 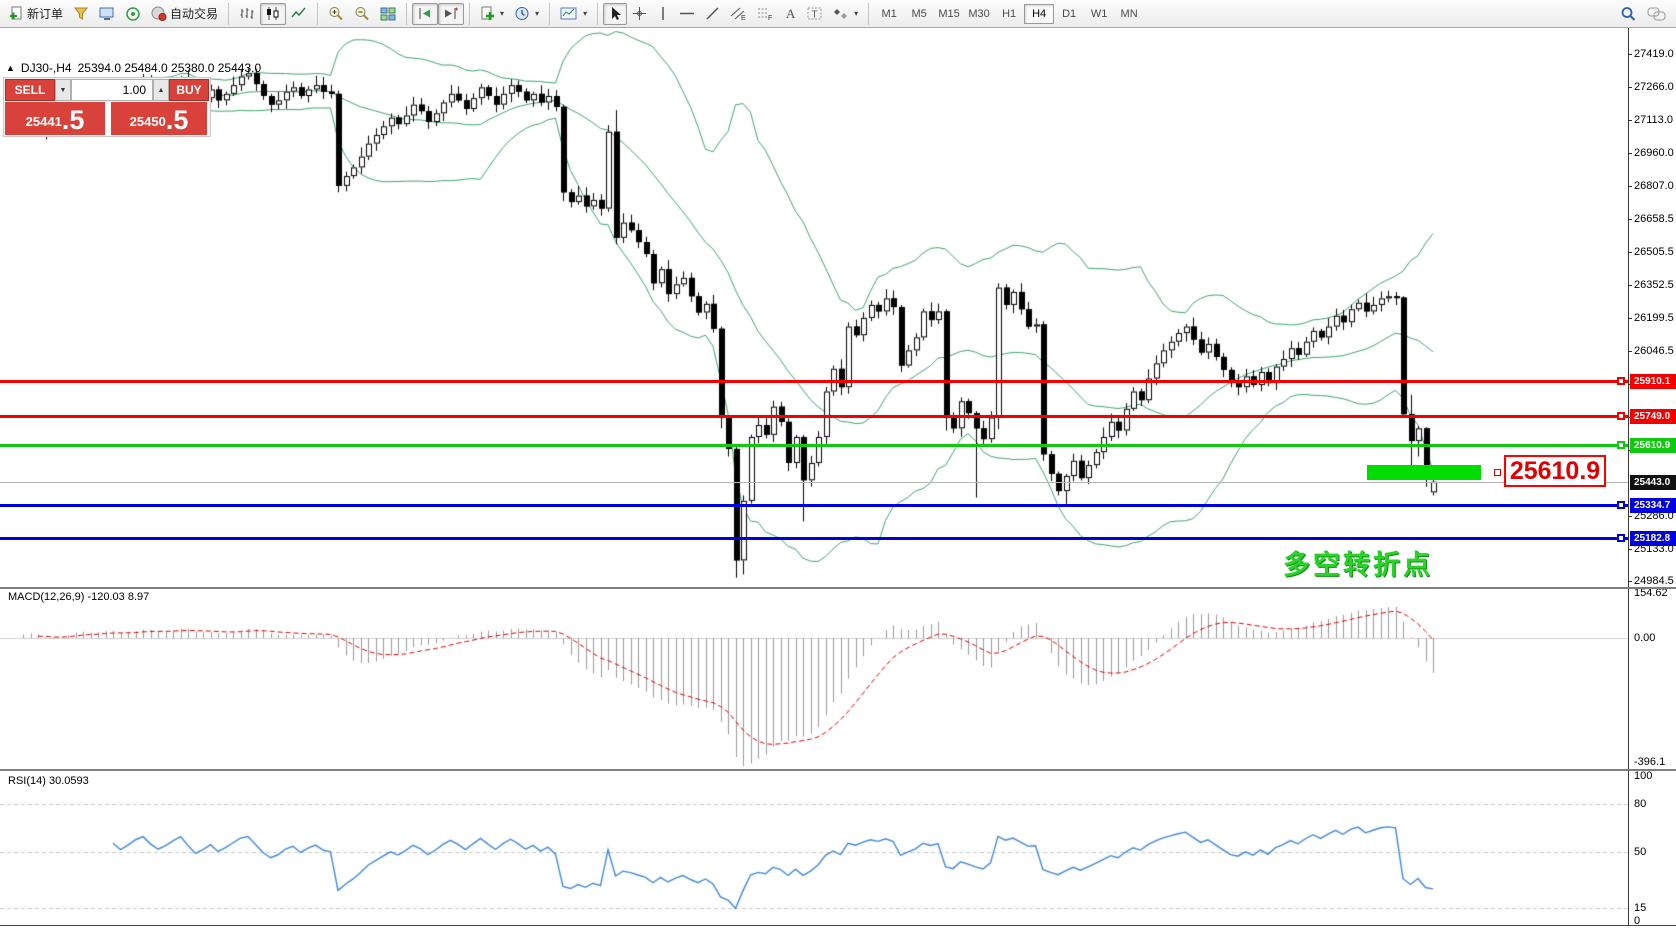 I want to click on chat-button, so click(x=1657, y=14).